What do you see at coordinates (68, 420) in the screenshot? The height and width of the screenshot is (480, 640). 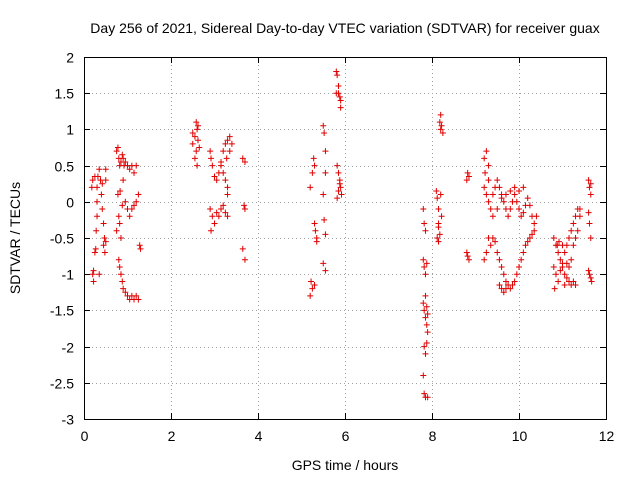 I see `y-tick-label: -3` at bounding box center [68, 420].